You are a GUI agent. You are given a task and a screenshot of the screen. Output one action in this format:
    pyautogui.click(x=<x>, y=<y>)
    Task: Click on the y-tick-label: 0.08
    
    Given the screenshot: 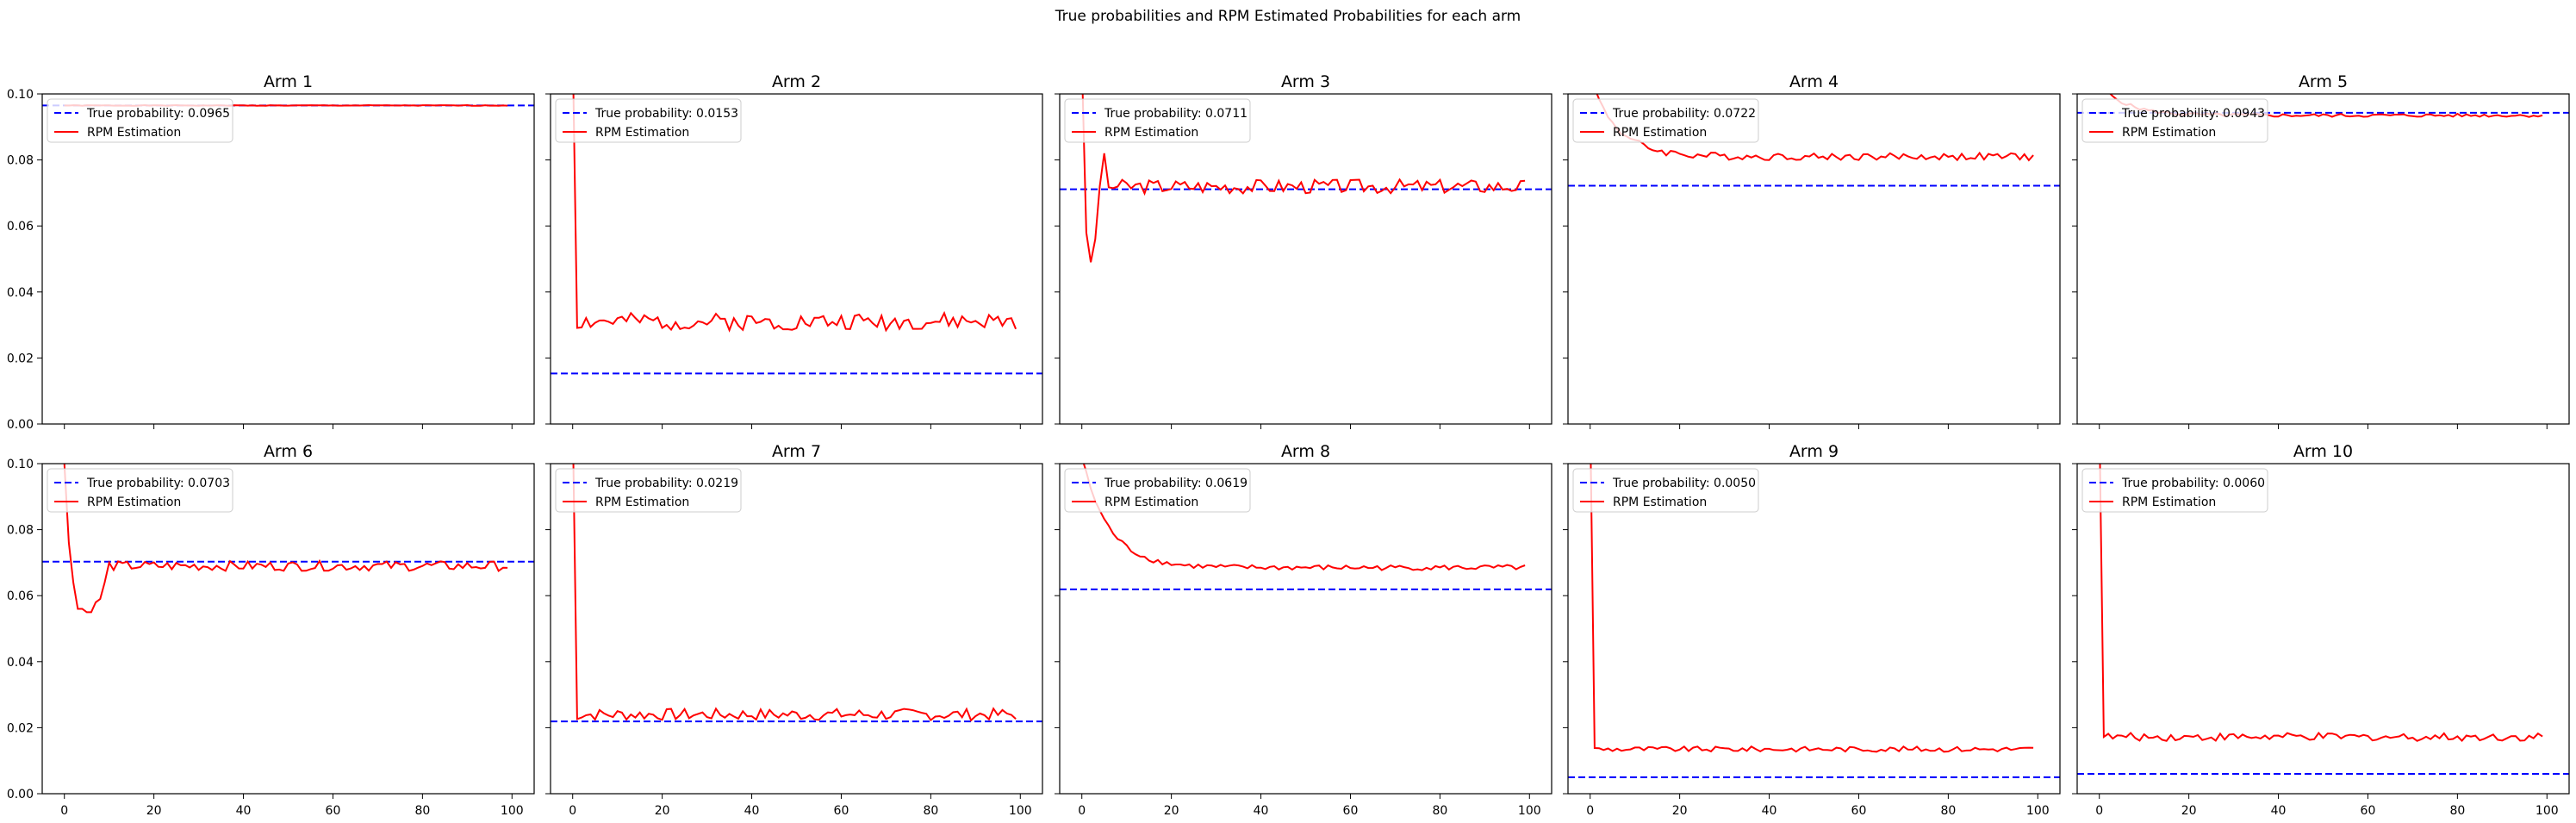 What is the action you would take?
    pyautogui.click(x=20, y=531)
    